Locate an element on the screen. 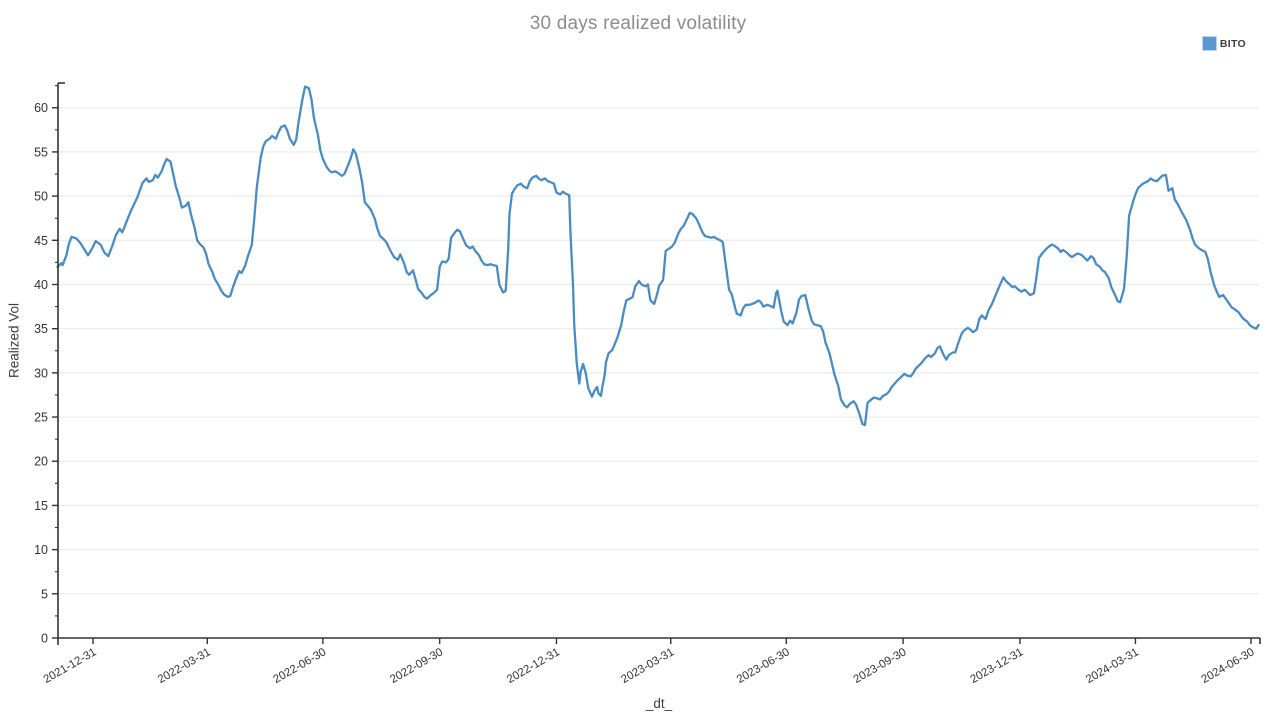  x-axis-title: _dt_ is located at coordinates (659, 703).